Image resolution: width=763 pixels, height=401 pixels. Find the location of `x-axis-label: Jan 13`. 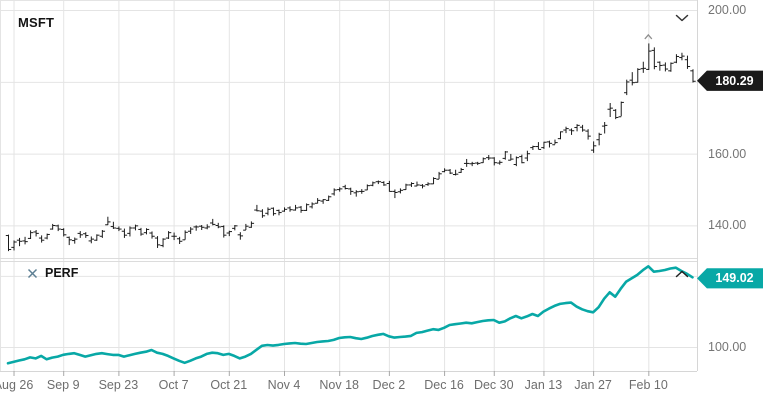

x-axis-label: Jan 13 is located at coordinates (543, 385).